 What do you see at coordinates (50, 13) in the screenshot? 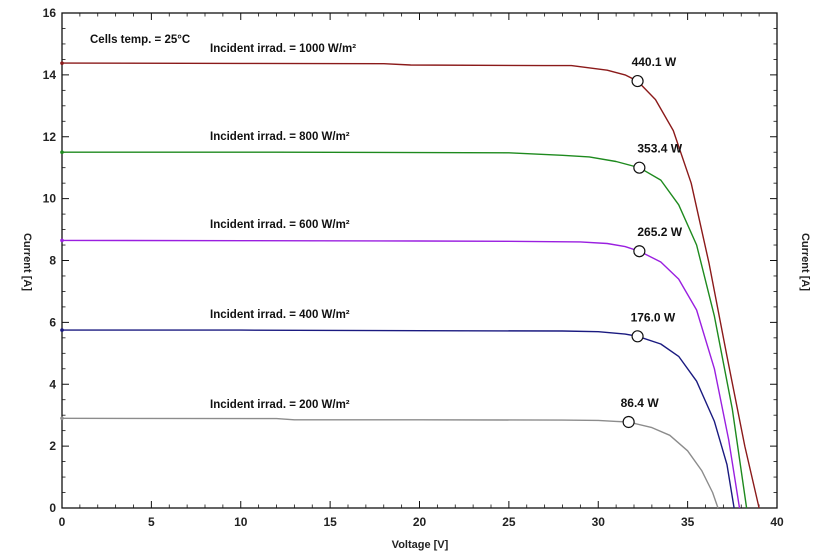
I see `y-tick-label: 16` at bounding box center [50, 13].